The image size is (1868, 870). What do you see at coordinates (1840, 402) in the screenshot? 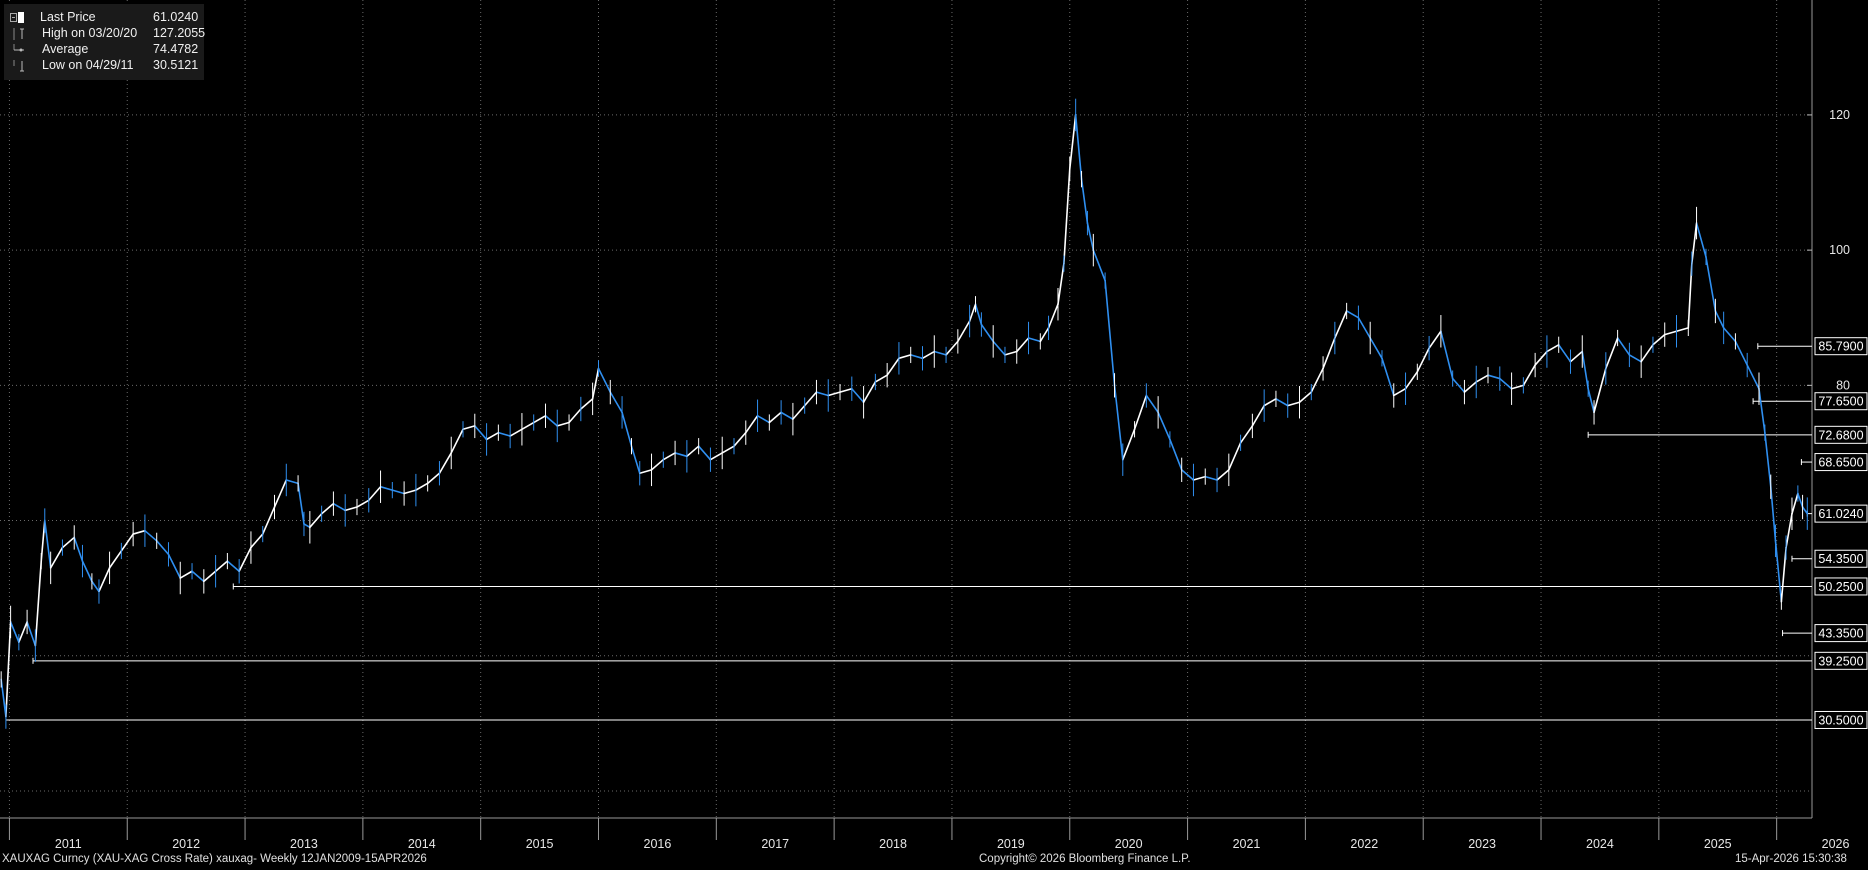
I see `level-value-label: 77.6500` at bounding box center [1840, 402].